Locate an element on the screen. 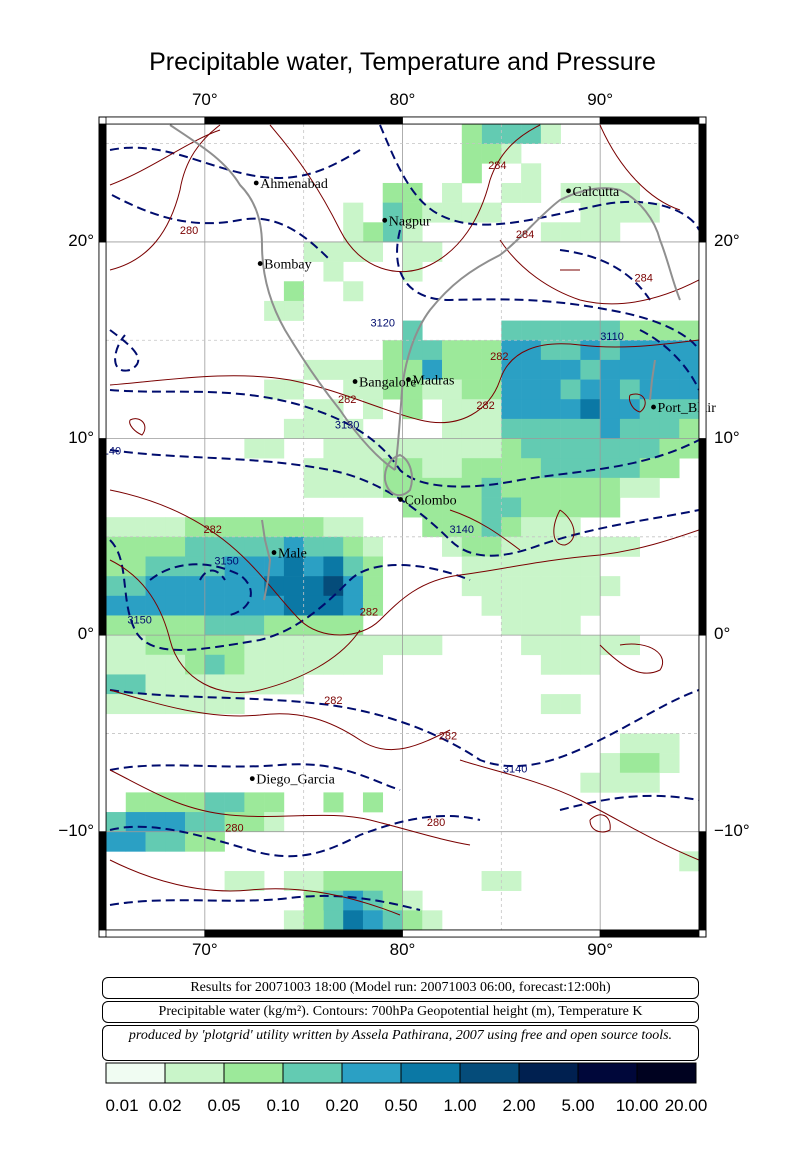  colorbar-swatch is located at coordinates (194, 1073).